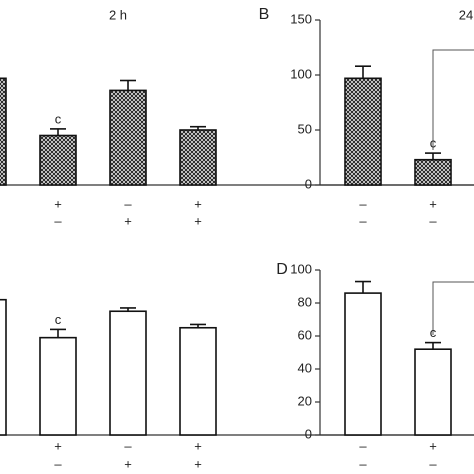 The image size is (474, 474). I want to click on y-tick-label: 150, so click(301, 18).